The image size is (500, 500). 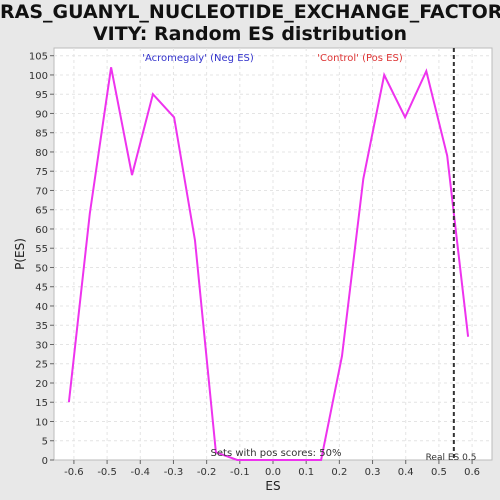 I want to click on x-tick-label: 0.0, so click(x=273, y=472).